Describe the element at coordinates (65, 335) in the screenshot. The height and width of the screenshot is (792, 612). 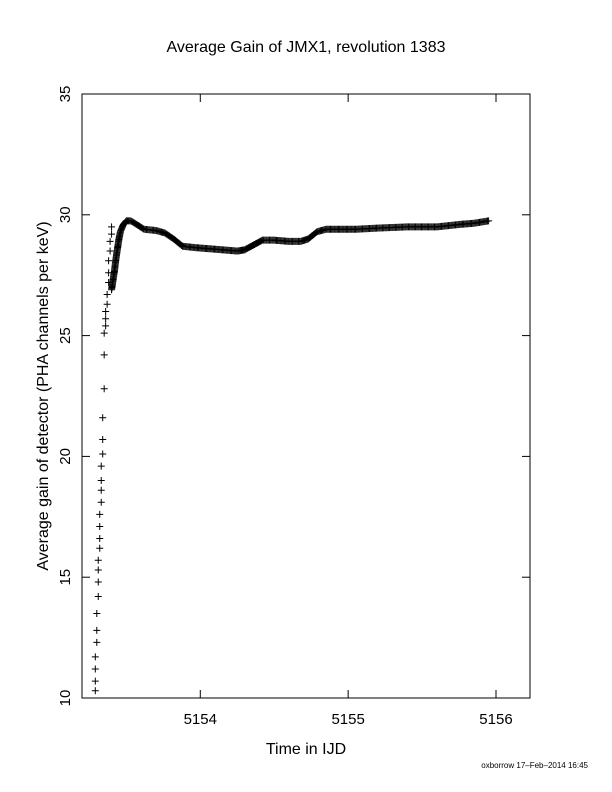
I see `y-tick-label: 25` at that location.